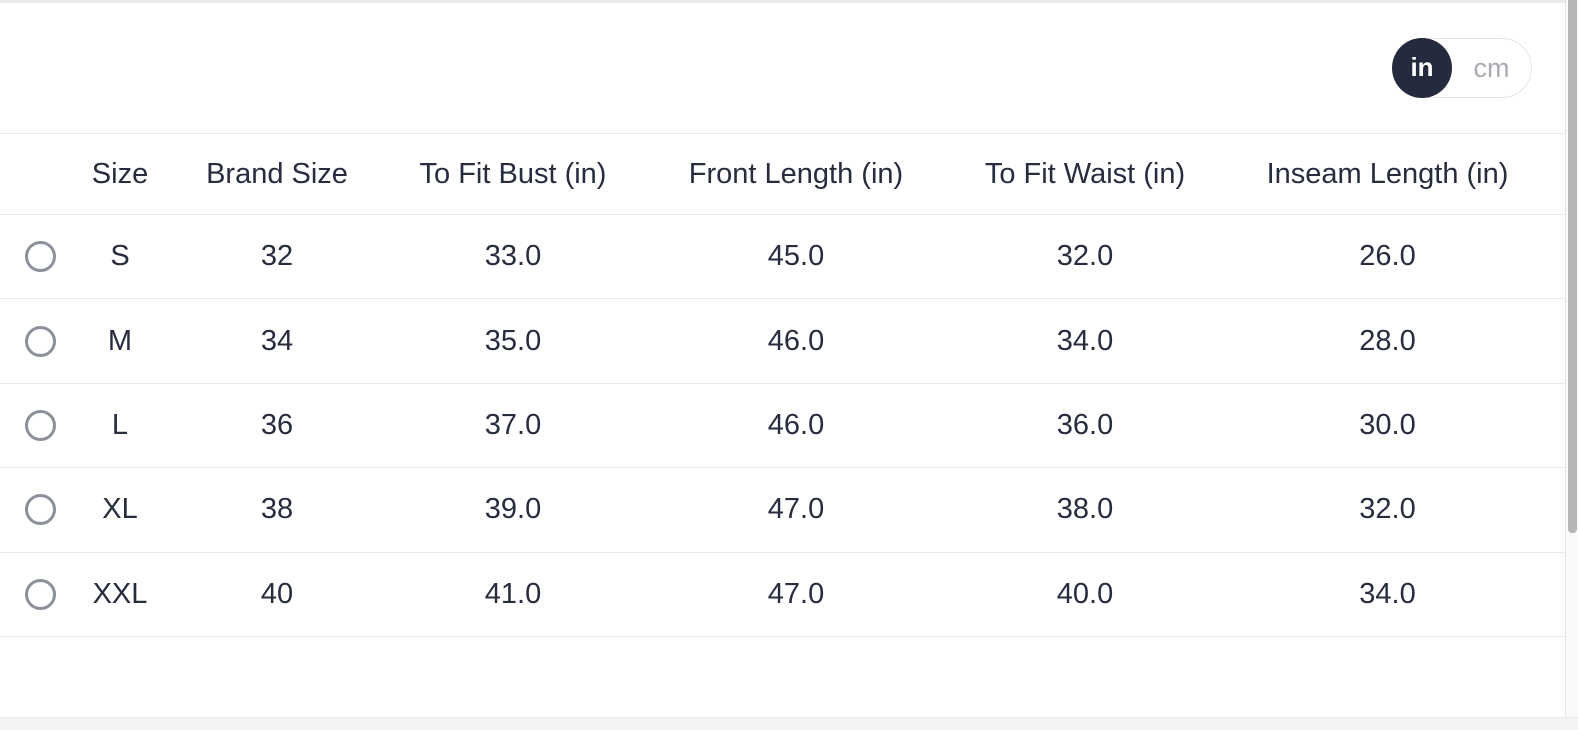  What do you see at coordinates (513, 424) in the screenshot?
I see `bust-value: 37.0` at bounding box center [513, 424].